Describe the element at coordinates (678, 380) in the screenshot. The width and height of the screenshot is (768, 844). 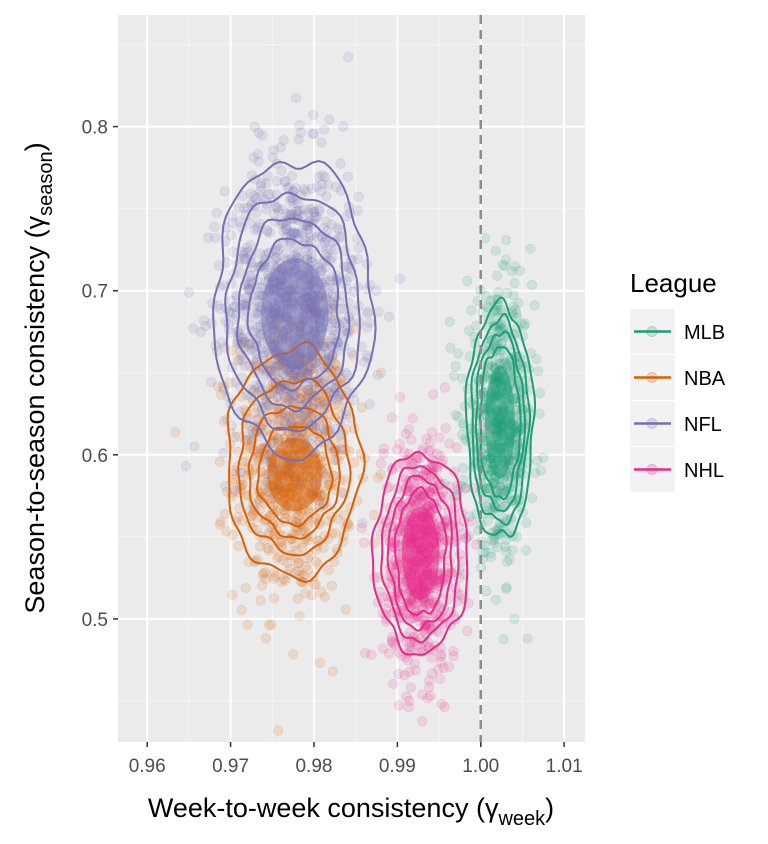
I see `legend: League MLB NBA NFL NHL` at that location.